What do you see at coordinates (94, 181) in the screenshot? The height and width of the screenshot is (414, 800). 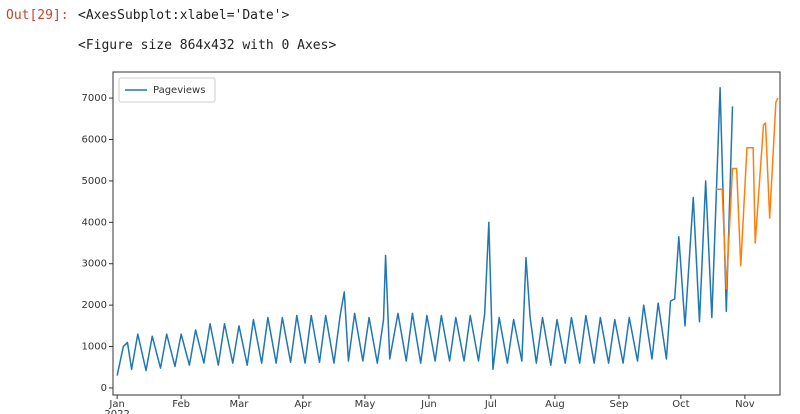 I see `y-tick-label: 5000` at bounding box center [94, 181].